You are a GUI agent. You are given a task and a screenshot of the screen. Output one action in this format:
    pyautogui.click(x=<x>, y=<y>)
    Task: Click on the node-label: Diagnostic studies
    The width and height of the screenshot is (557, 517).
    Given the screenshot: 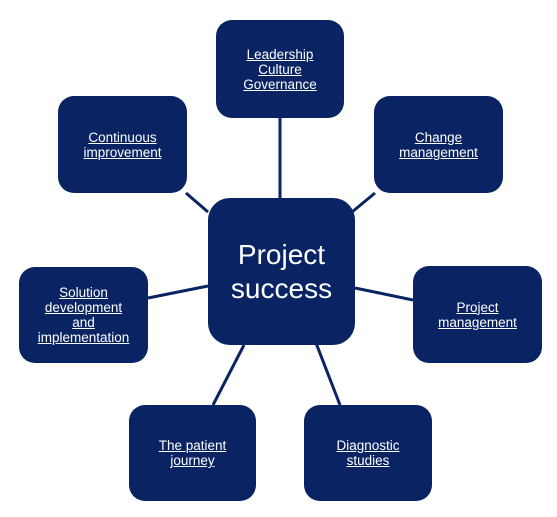 What is the action you would take?
    pyautogui.click(x=368, y=453)
    